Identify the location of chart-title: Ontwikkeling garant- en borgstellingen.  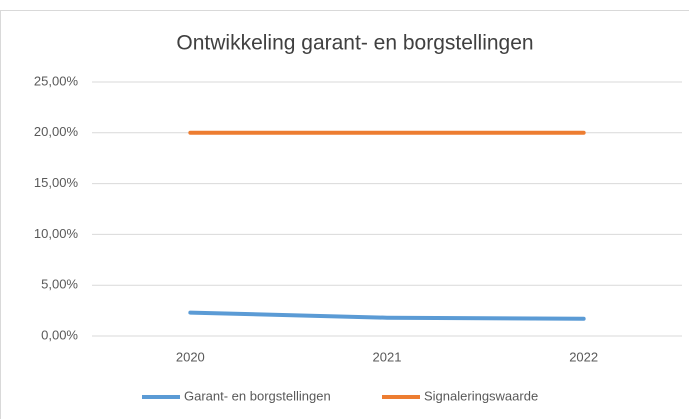
(354, 43).